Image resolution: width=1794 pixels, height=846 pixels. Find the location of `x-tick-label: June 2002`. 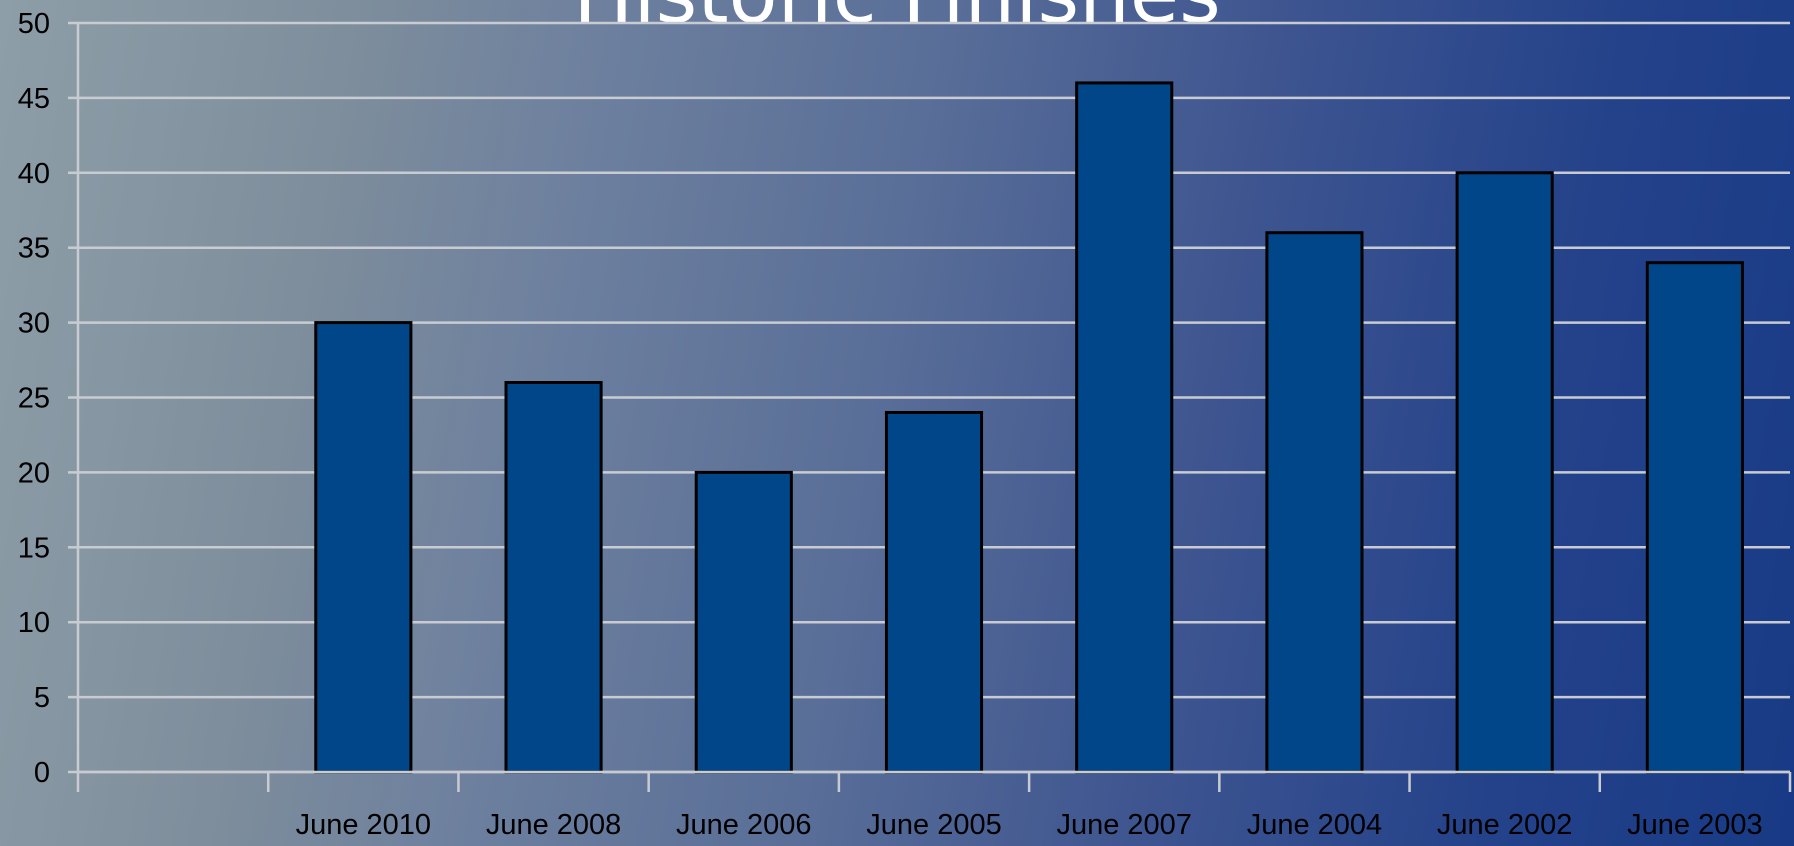

x-tick-label: June 2002 is located at coordinates (1504, 825).